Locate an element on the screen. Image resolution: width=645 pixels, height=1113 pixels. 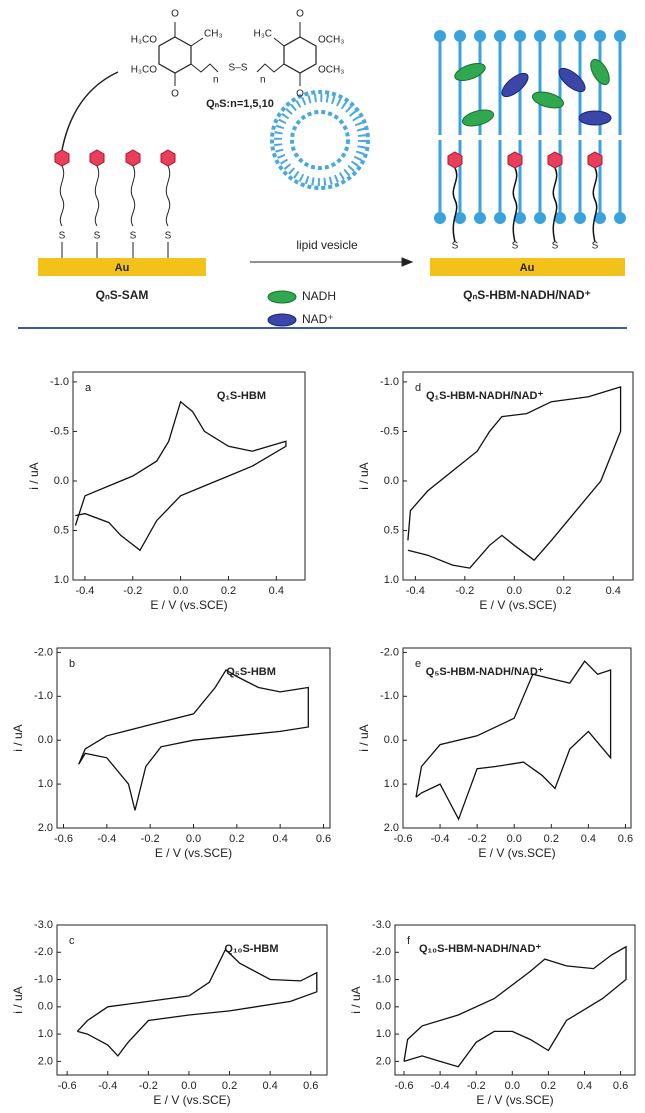
n-label: n is located at coordinates (263, 80).